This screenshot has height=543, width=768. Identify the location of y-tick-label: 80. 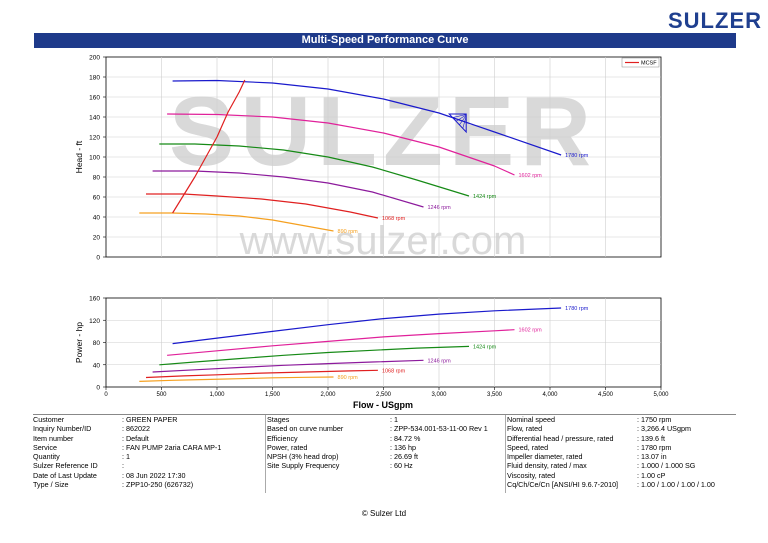
(97, 343).